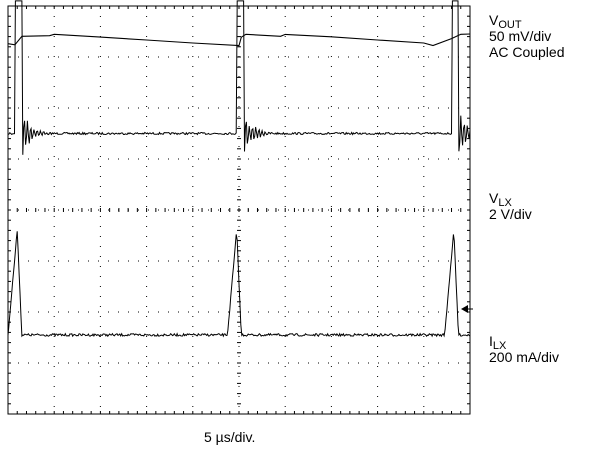  I want to click on channel-label-vlx: VLX 2 V/div, so click(510, 206).